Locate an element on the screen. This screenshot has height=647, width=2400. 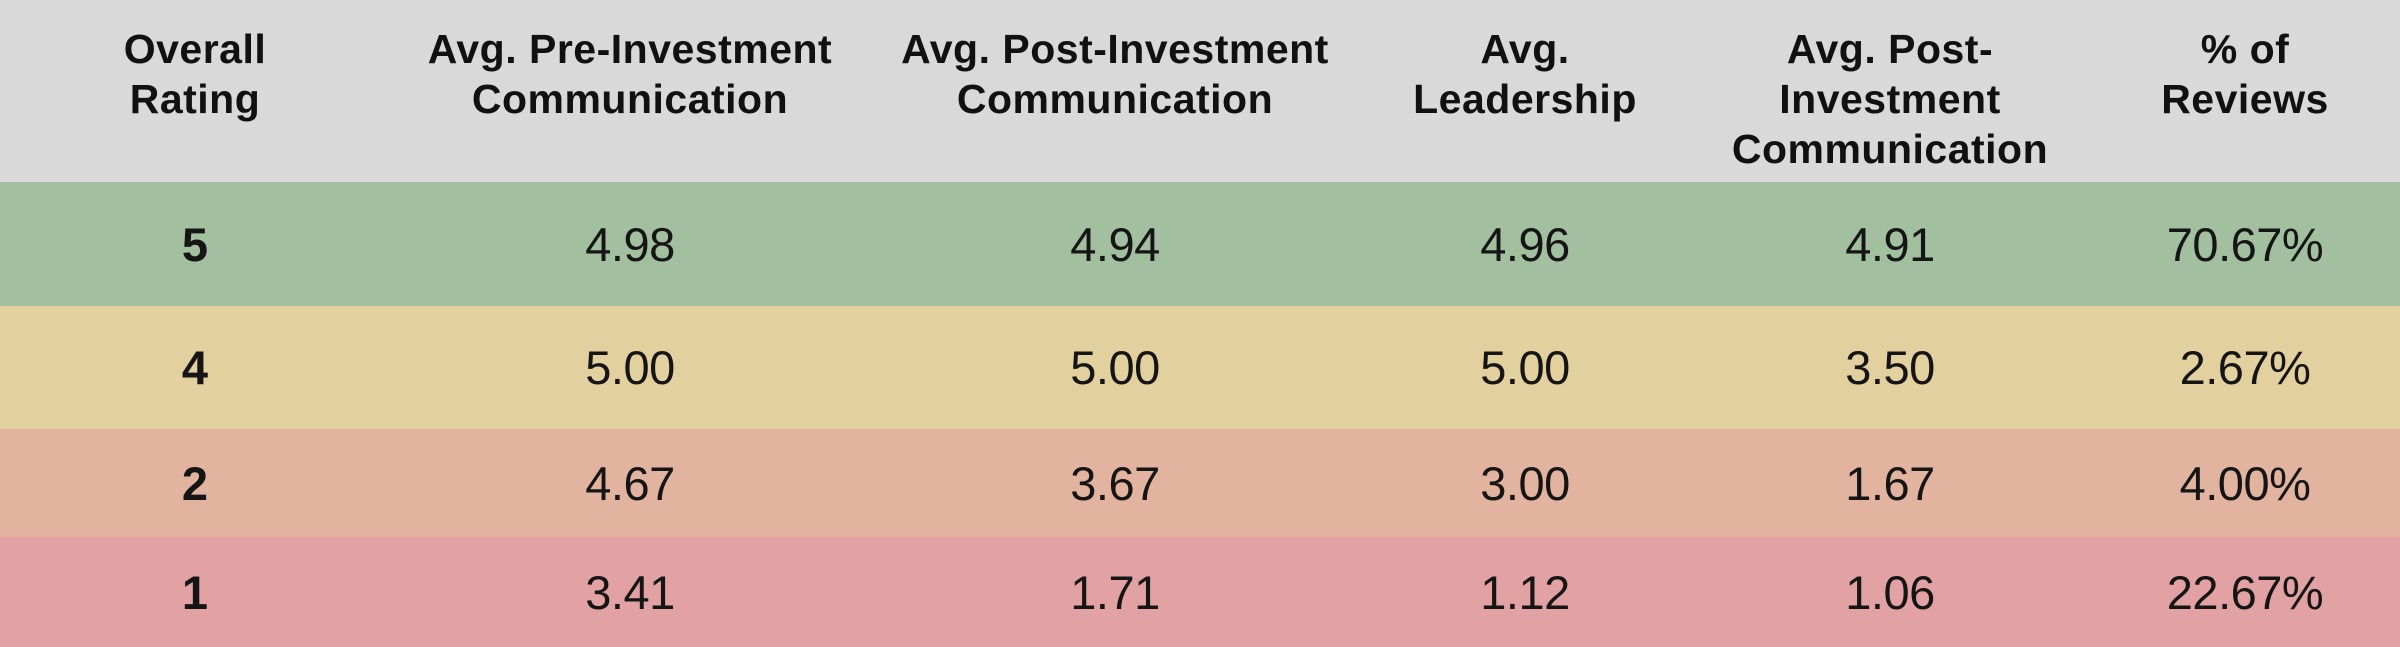
cell-avg-leadership: 3.00 is located at coordinates (1525, 483).